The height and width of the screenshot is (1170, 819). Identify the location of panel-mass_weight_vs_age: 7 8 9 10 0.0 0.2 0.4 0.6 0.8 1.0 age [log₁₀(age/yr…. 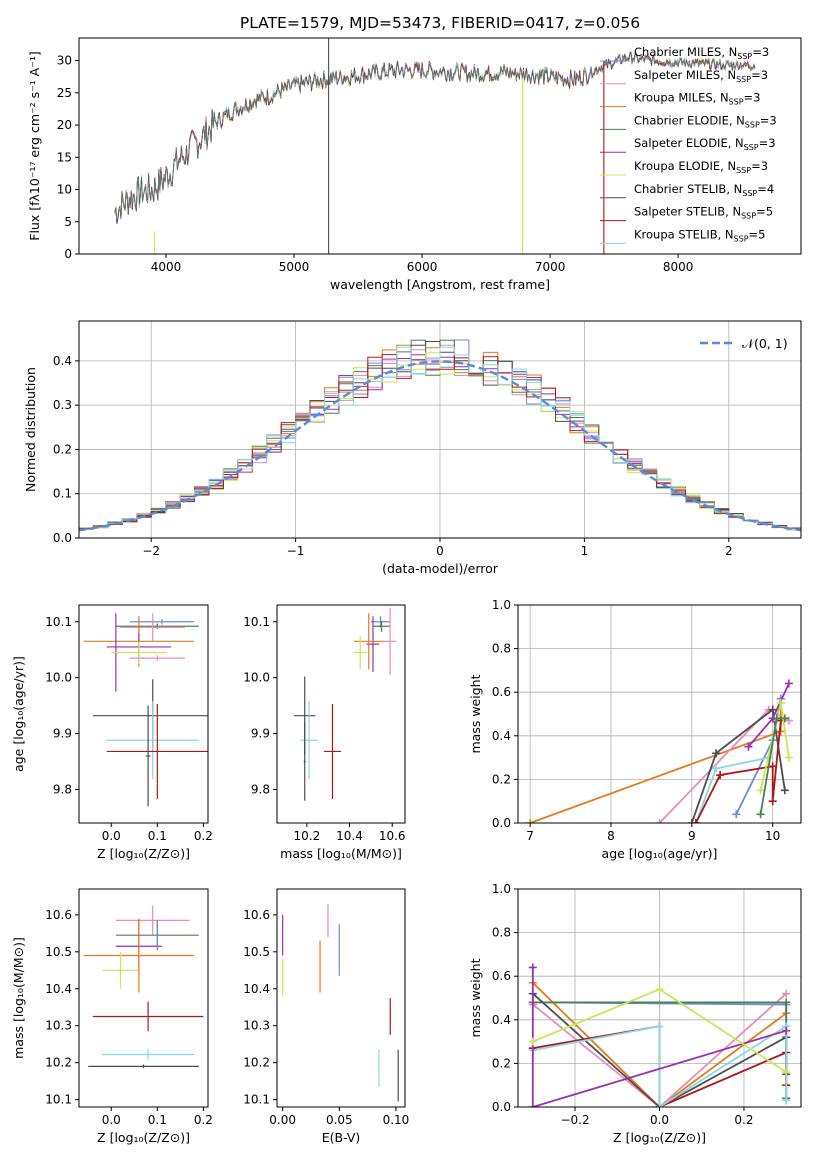
(635, 729).